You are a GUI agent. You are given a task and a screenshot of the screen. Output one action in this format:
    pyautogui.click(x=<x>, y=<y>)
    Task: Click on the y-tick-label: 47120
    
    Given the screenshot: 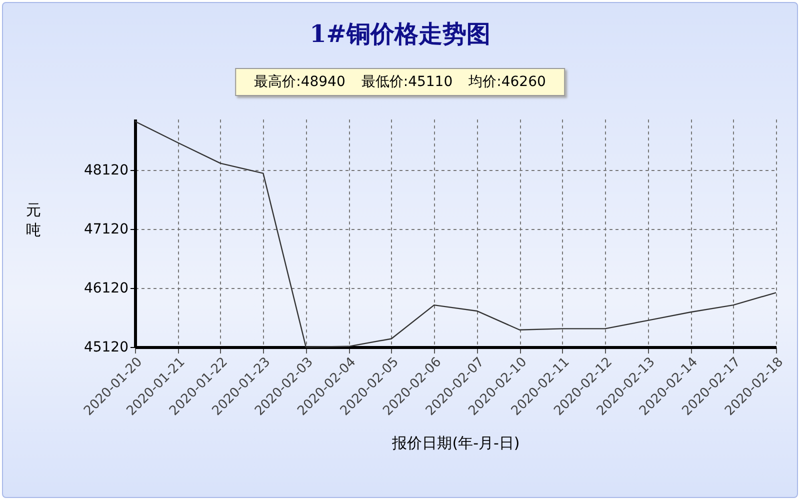 What is the action you would take?
    pyautogui.click(x=106, y=229)
    